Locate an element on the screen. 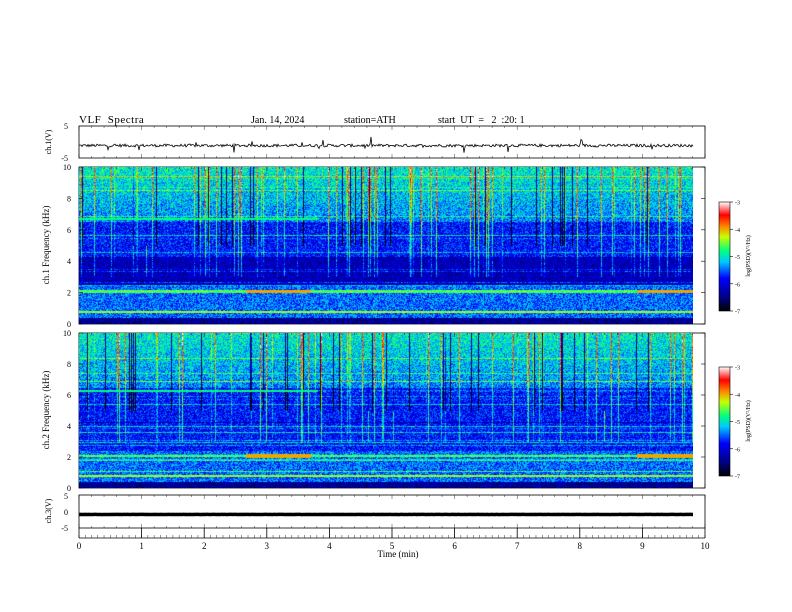 Image resolution: width=792 pixels, height=612 pixels. ch2-colorbar-label: log(PSD)(V²/Hz) is located at coordinates (748, 420).